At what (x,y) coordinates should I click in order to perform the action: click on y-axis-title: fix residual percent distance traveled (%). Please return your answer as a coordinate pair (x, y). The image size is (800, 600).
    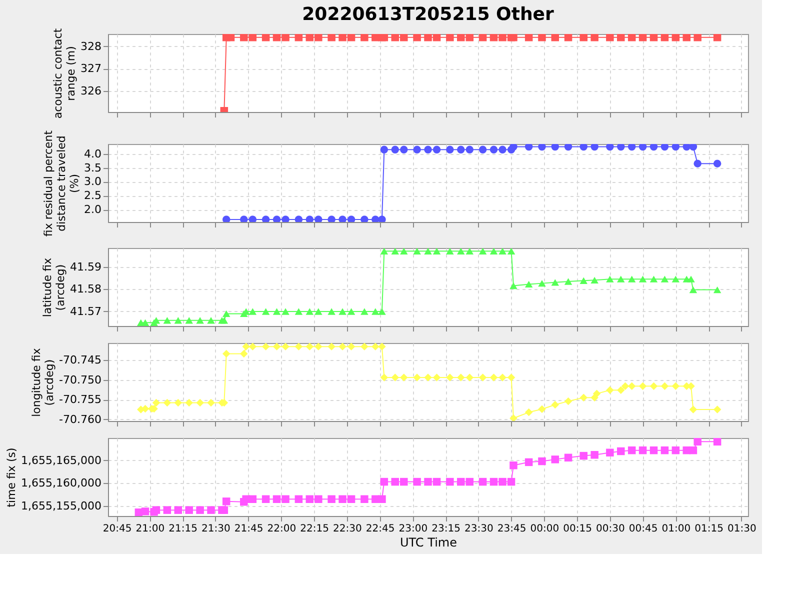
    Looking at the image, I should click on (62, 183).